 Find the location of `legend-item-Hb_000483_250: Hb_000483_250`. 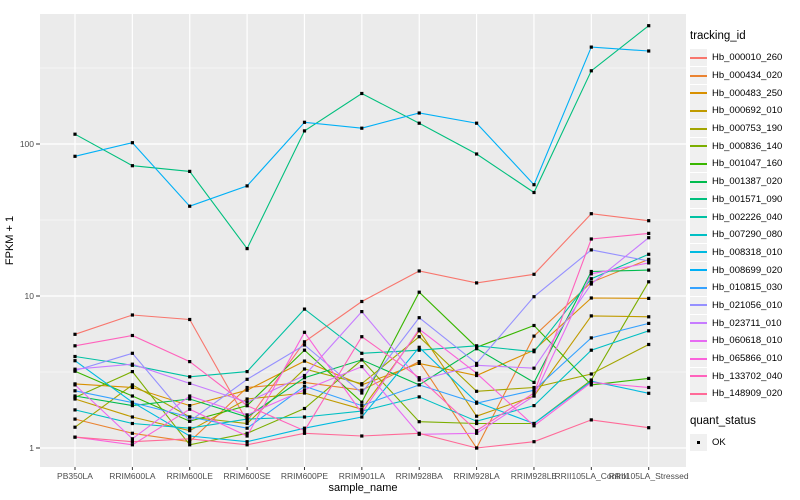

legend-item-Hb_000483_250: Hb_000483_250 is located at coordinates (744, 93).